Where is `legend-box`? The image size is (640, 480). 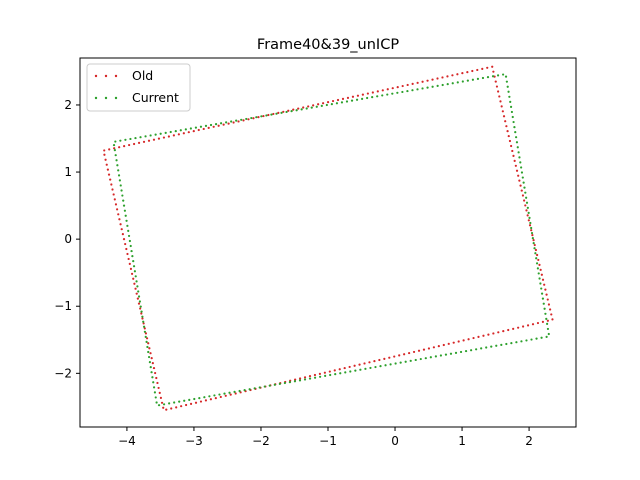 legend-box is located at coordinates (138, 87).